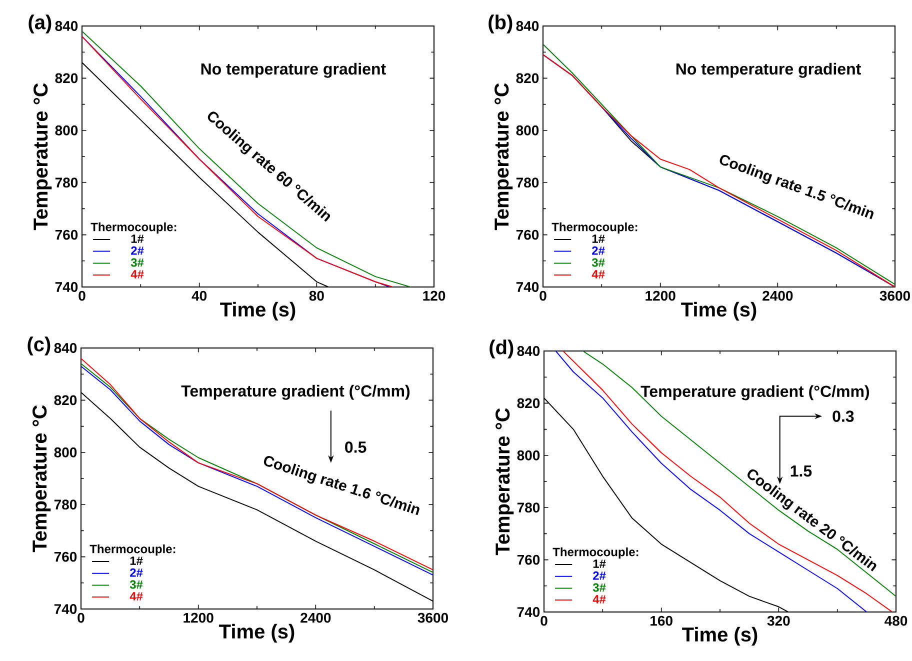 Image resolution: width=912 pixels, height=661 pixels. Describe the element at coordinates (316, 295) in the screenshot. I see `x-tick-label: 80` at that location.